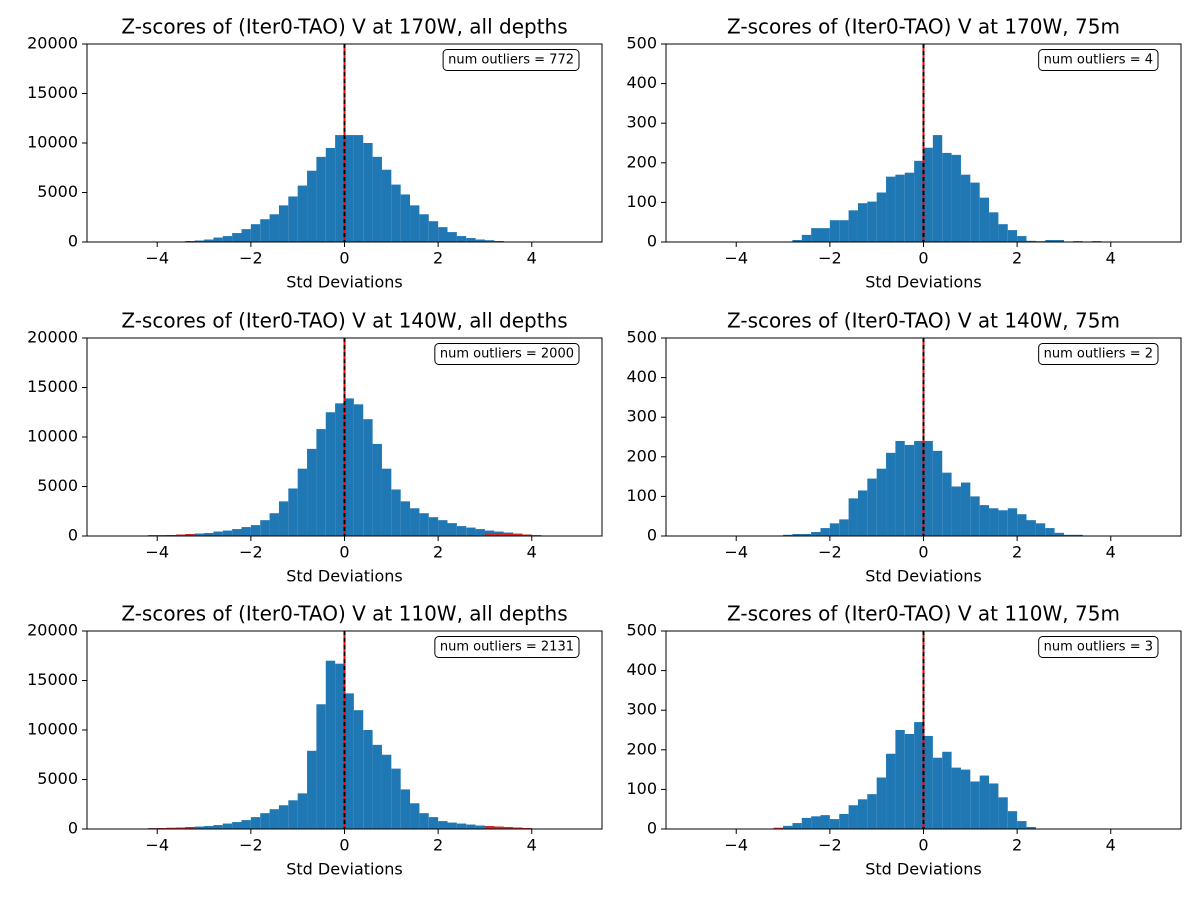  I want to click on subplot-title: Z-scores of (Iter0-TAO) V at 110W, 75m, so click(923, 614).